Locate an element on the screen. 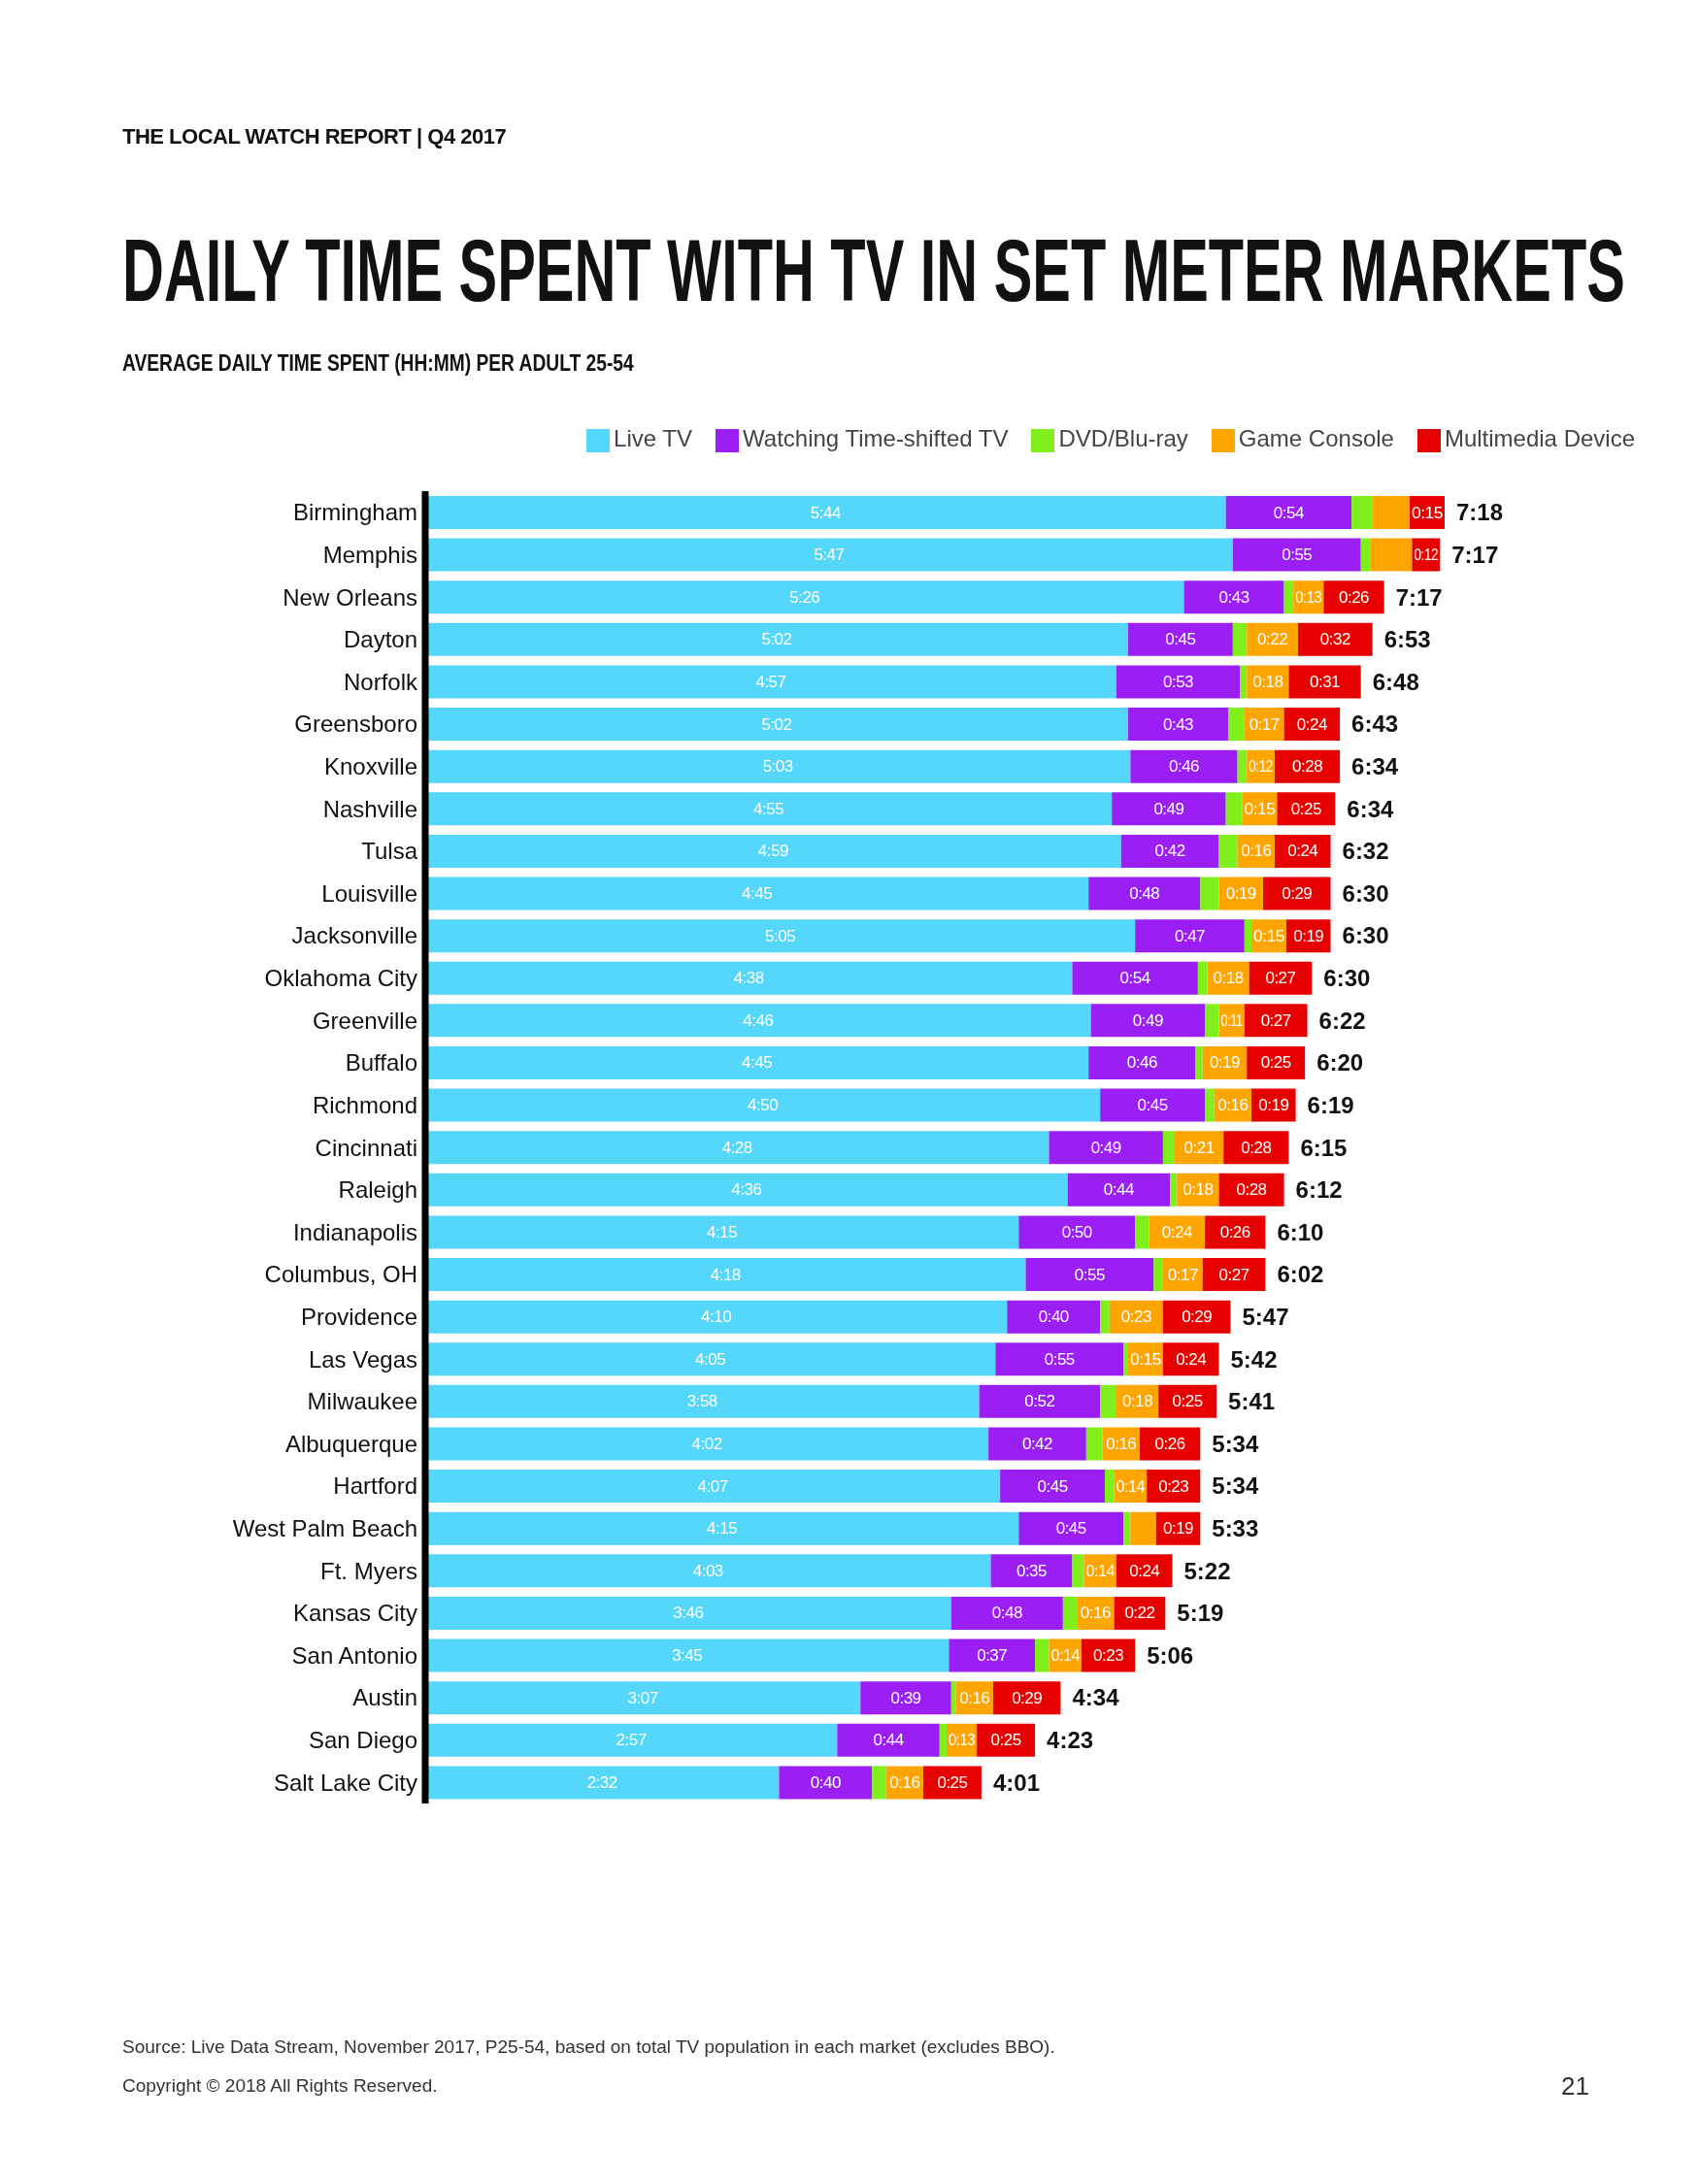 This screenshot has width=1699, height=2184. data-label: 5:05 is located at coordinates (780, 935).